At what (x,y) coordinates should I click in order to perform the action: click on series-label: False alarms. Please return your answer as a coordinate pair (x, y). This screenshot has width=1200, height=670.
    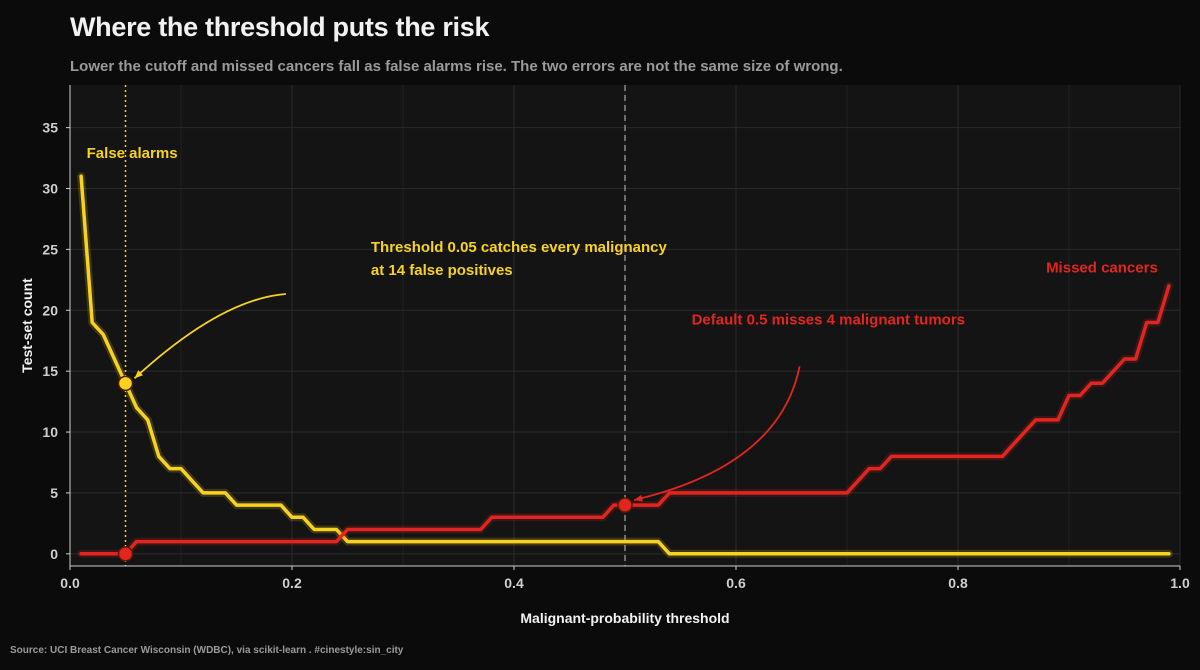
    Looking at the image, I should click on (132, 153).